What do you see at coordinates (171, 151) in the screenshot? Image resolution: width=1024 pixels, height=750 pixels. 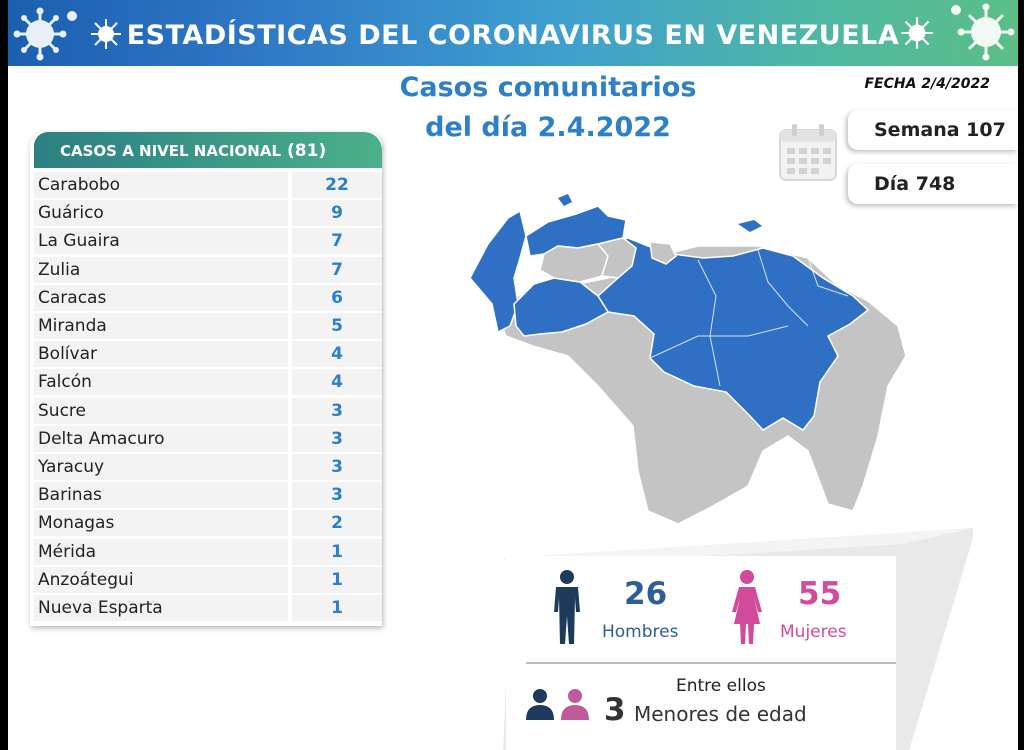 I see `table-header-label: CASOS A NIVEL NACIONAL` at bounding box center [171, 151].